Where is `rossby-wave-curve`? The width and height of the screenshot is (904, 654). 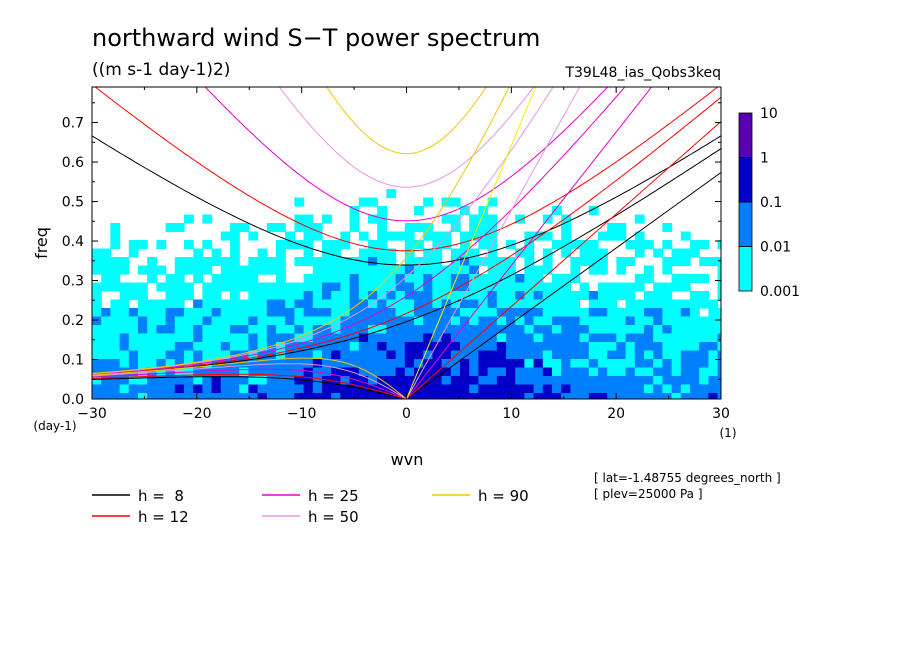
rossby-wave-curve is located at coordinates (249, 383).